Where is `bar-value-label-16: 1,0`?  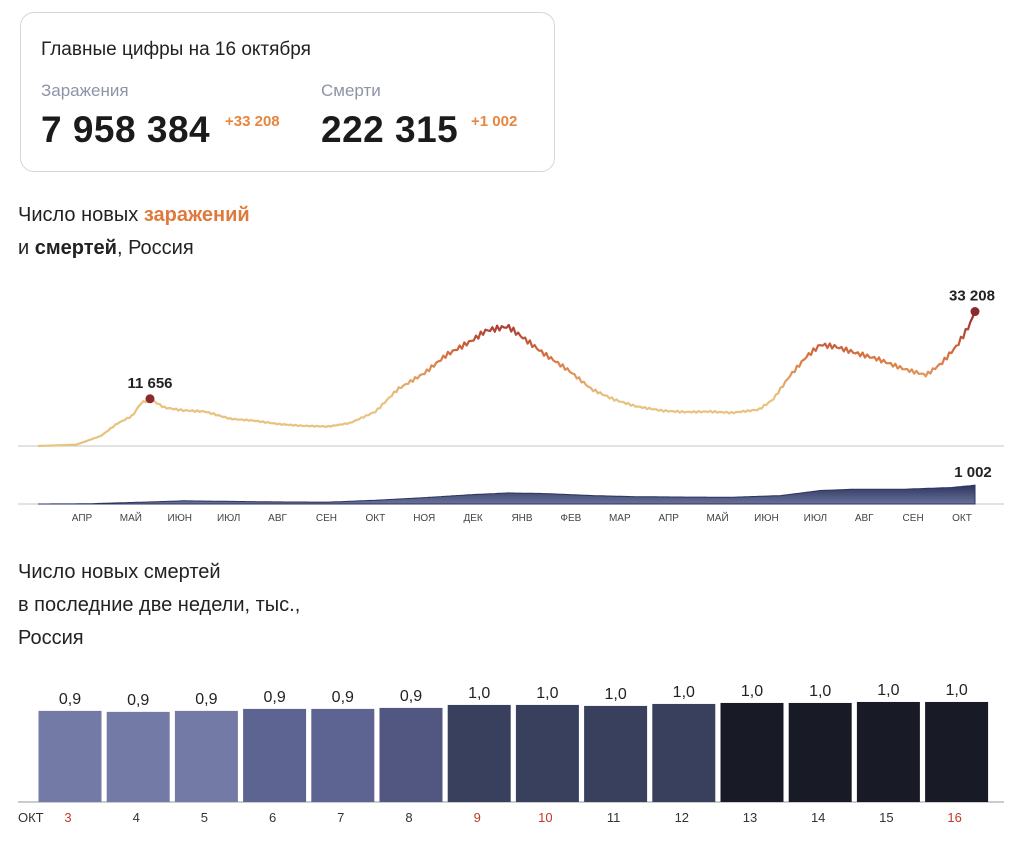
bar-value-label-16: 1,0 is located at coordinates (956, 690).